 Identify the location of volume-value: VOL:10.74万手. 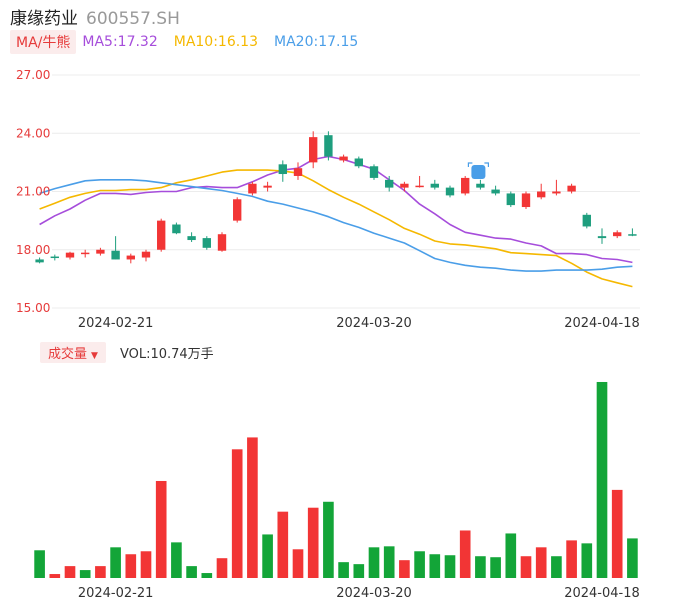
(166, 354).